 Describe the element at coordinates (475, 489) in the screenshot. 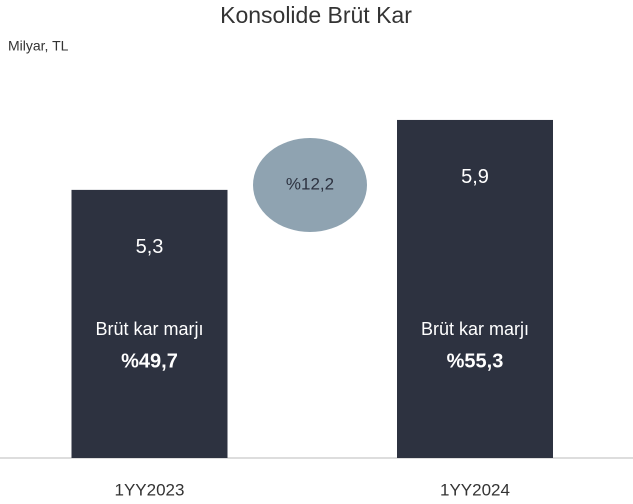

I see `x-tick-label: 1YY2024` at that location.